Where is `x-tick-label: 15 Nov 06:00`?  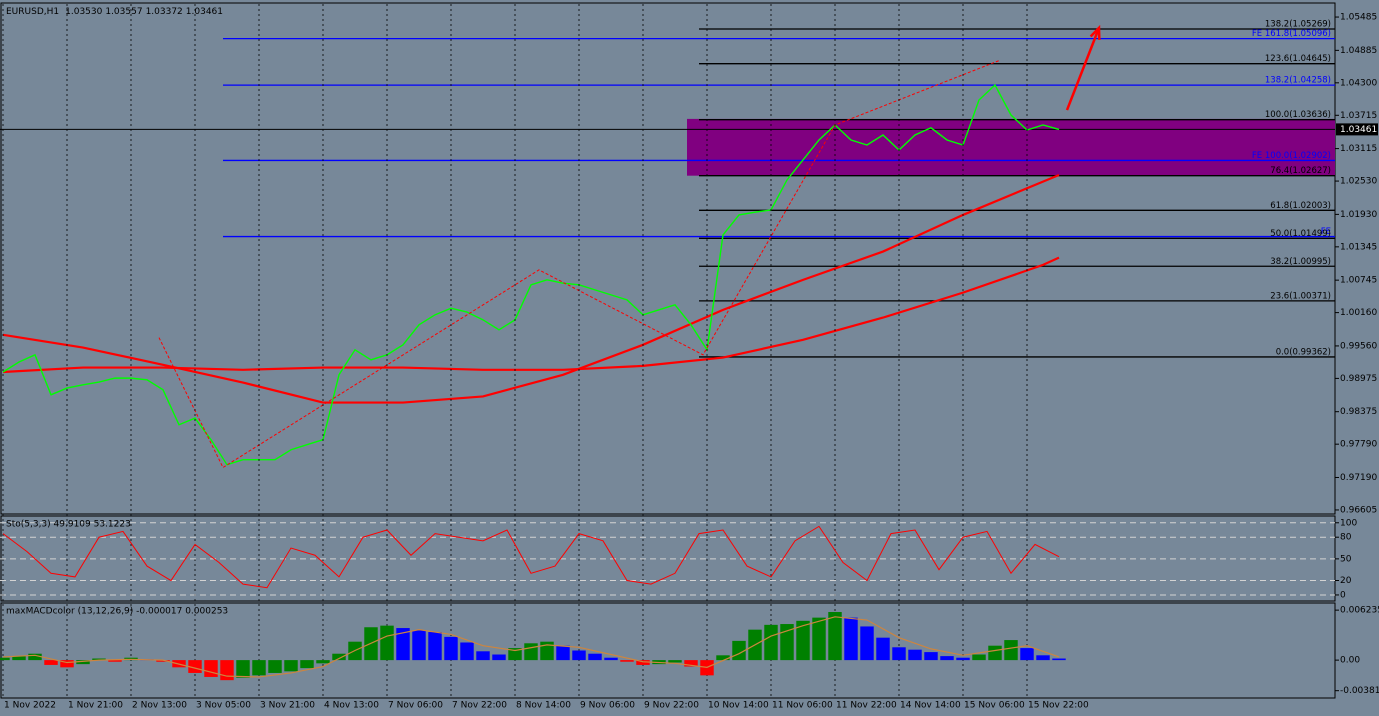
x-tick-label: 15 Nov 06:00 is located at coordinates (994, 706).